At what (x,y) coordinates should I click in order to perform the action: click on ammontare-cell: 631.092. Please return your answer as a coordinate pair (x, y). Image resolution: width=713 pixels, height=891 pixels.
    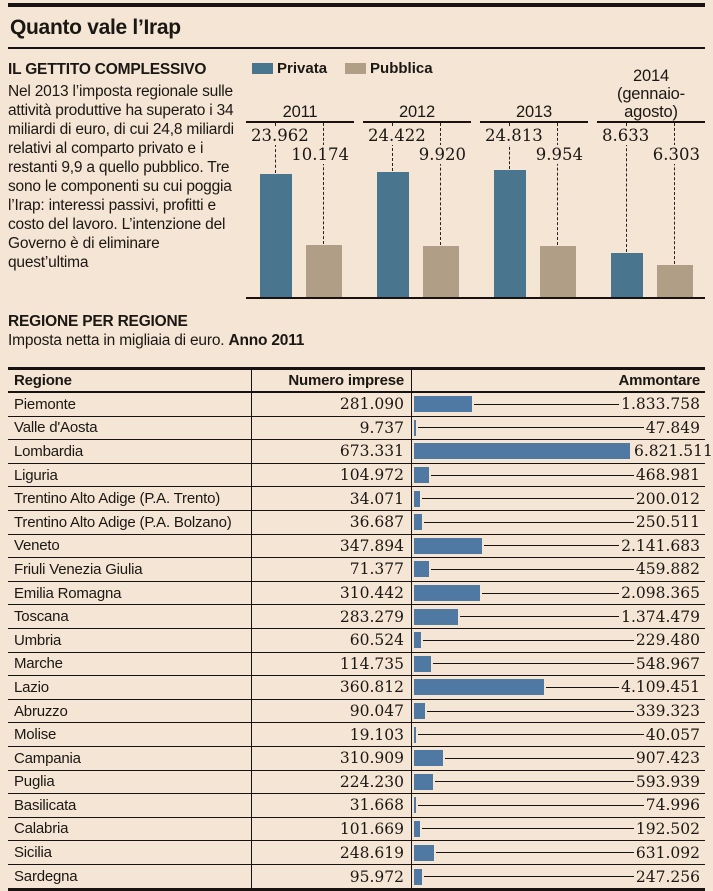
    Looking at the image, I should click on (558, 852).